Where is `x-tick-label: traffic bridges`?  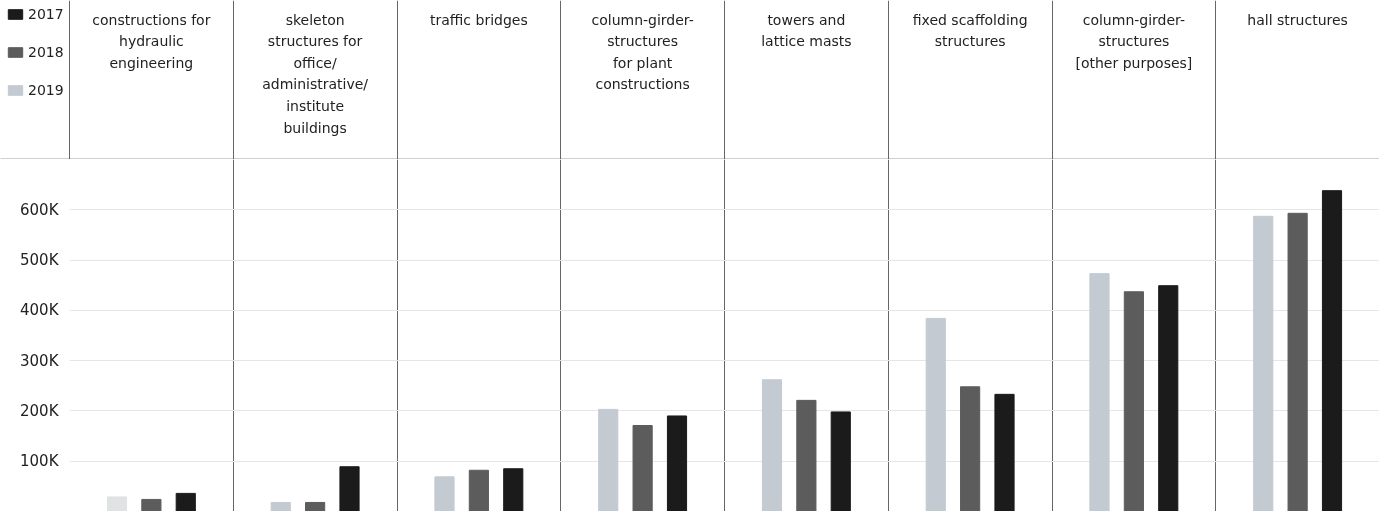 x-tick-label: traffic bridges is located at coordinates (479, 19).